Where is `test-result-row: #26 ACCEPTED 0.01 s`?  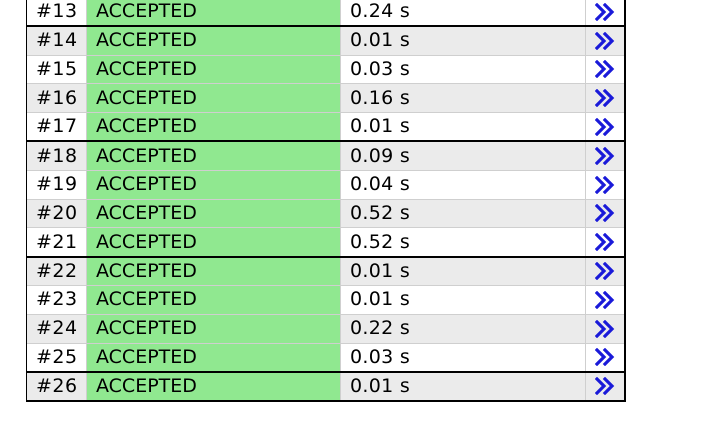
test-result-row: #26 ACCEPTED 0.01 s is located at coordinates (326, 386).